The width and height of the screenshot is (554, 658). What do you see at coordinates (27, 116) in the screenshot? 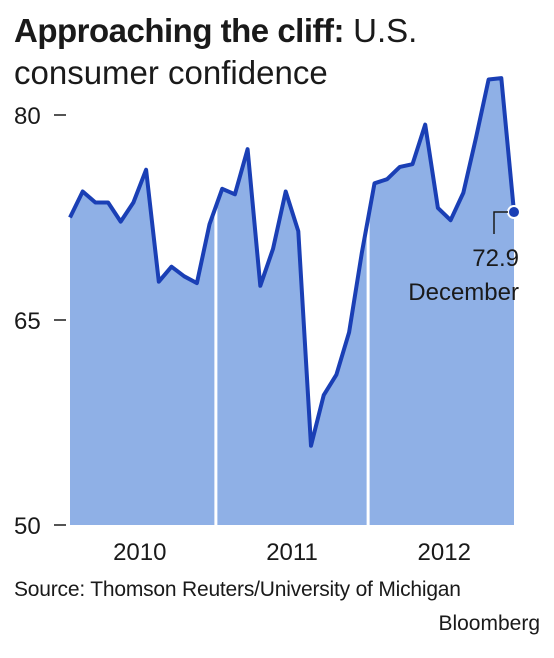
I see `y-tick-label-80: 80` at bounding box center [27, 116].